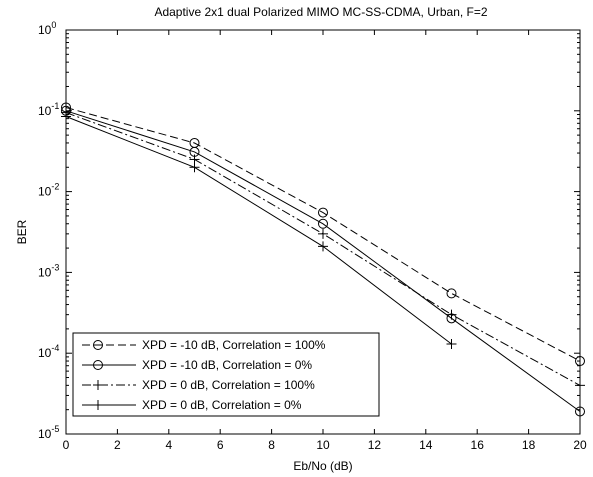  I want to click on x-tick-label: 16, so click(478, 445).